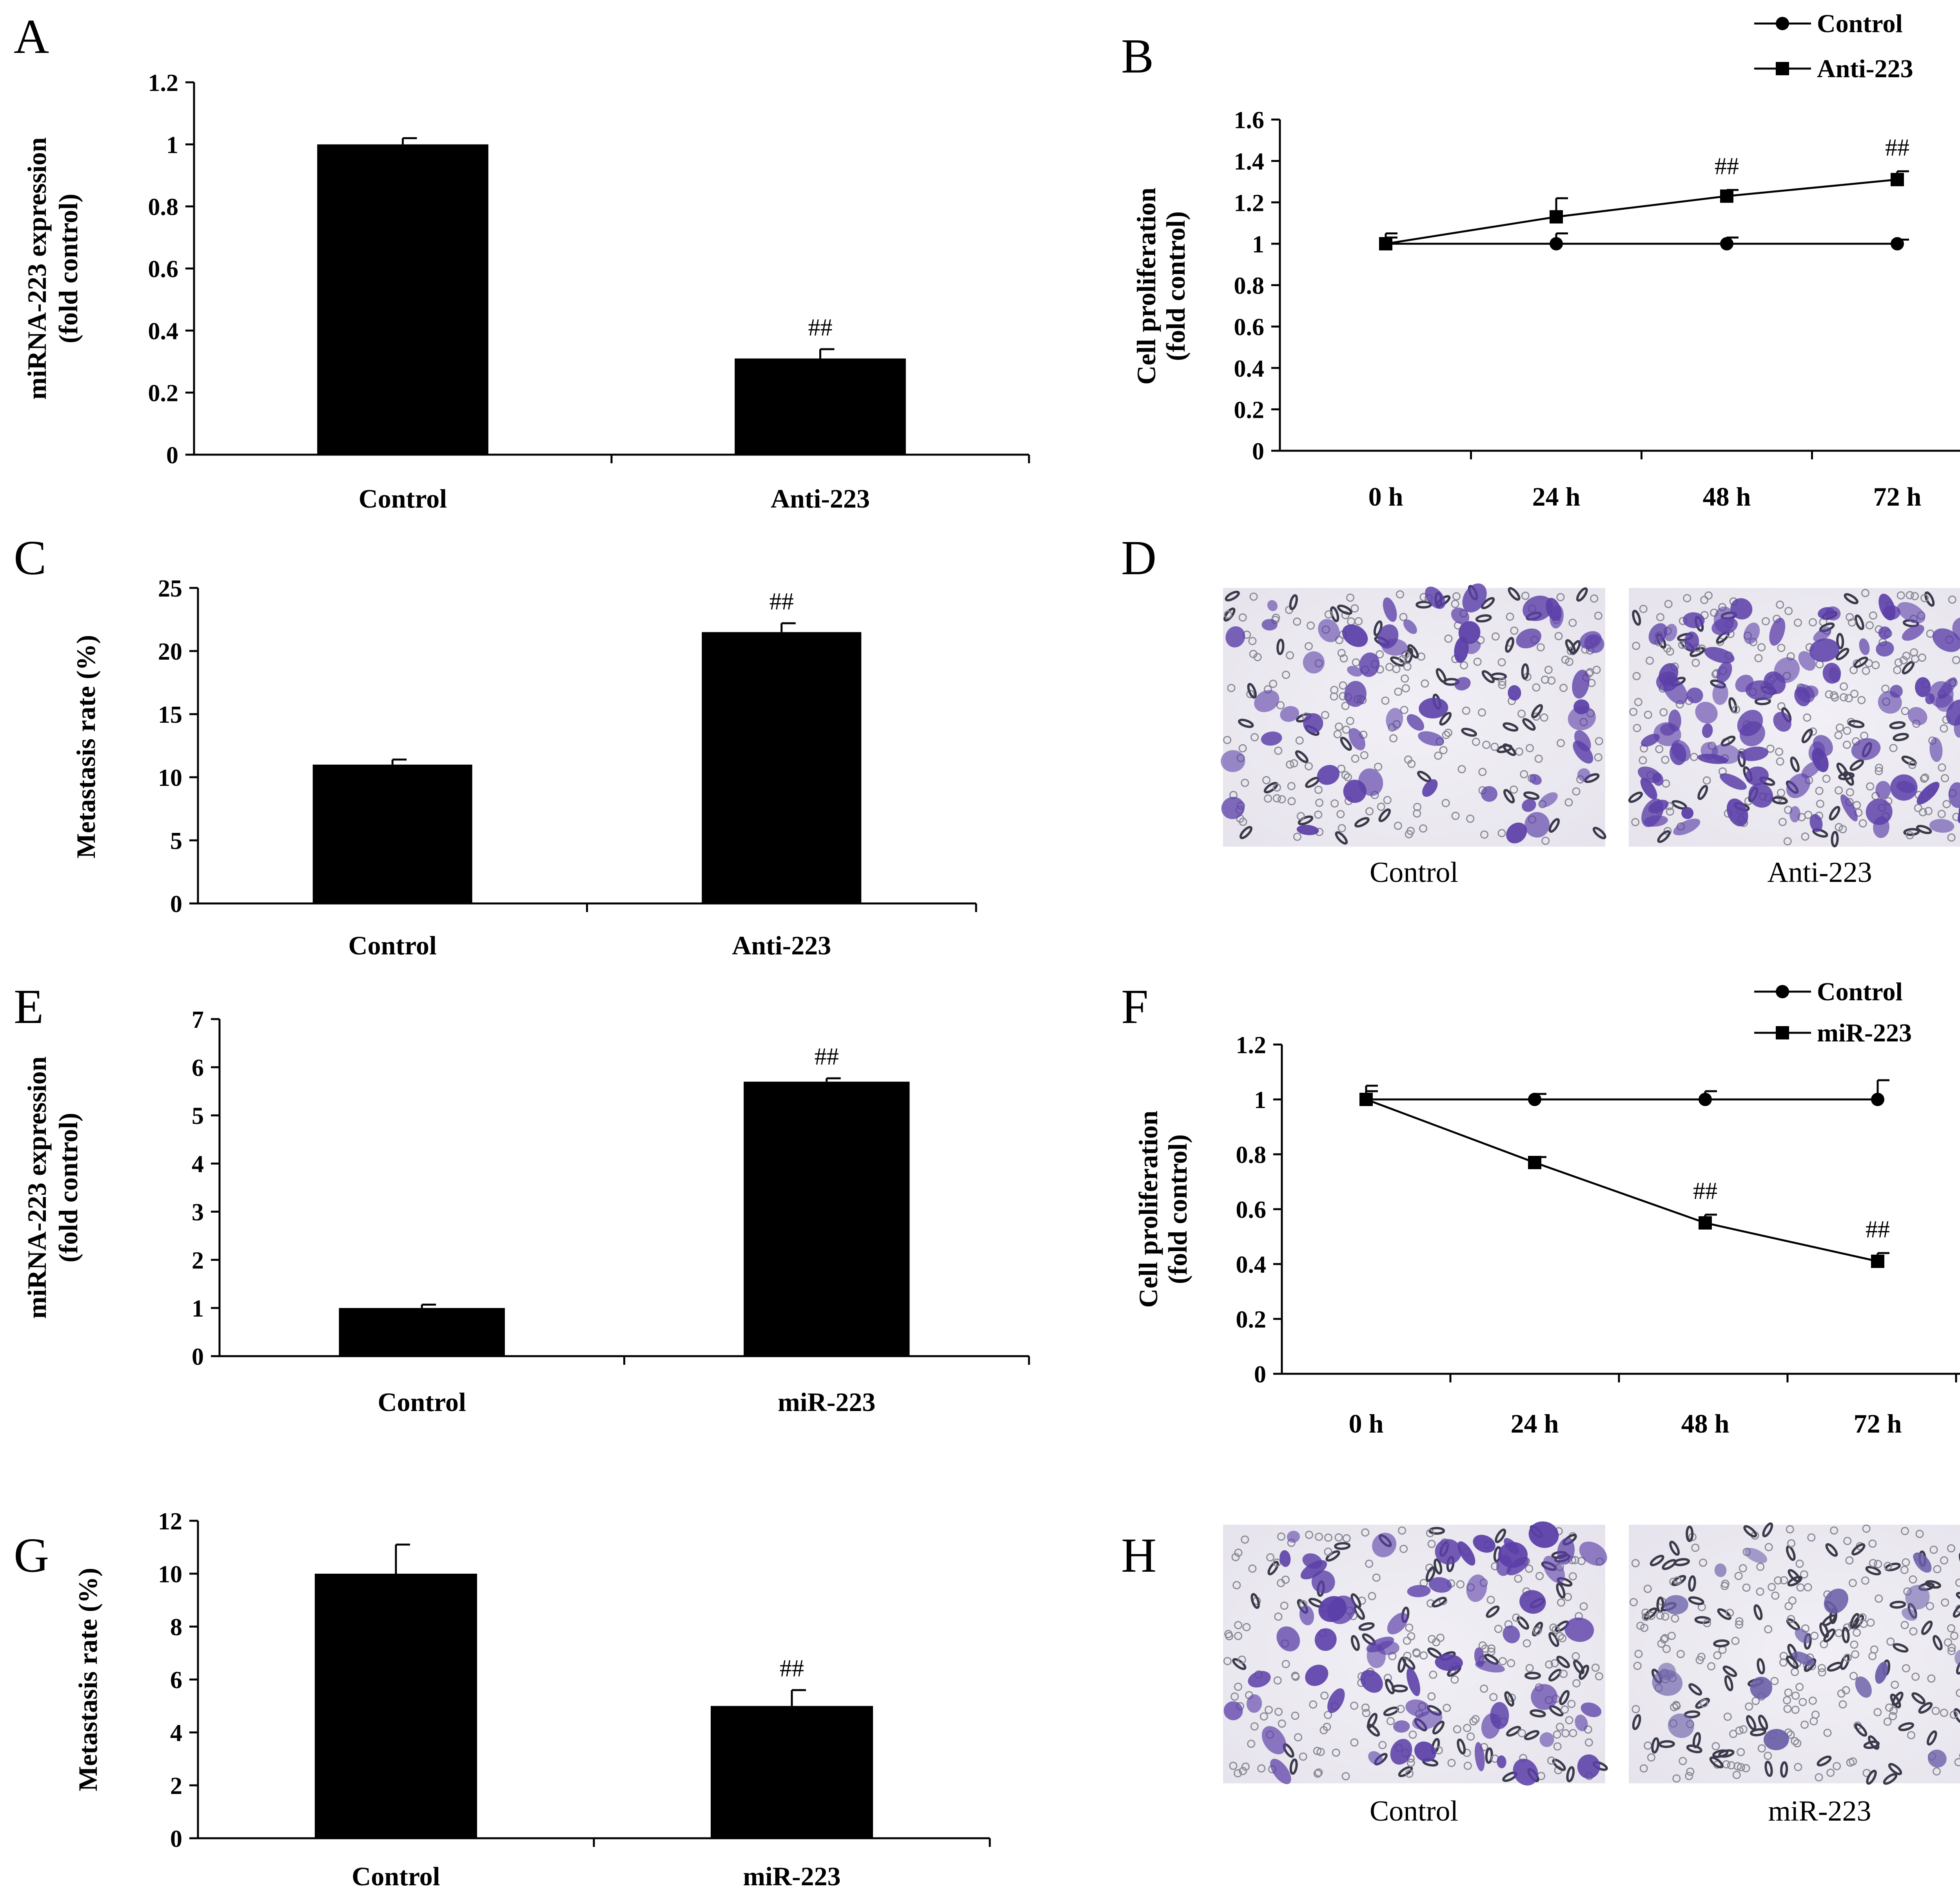 The width and height of the screenshot is (1960, 1899). Describe the element at coordinates (781, 601) in the screenshot. I see `significance-label: ##` at that location.